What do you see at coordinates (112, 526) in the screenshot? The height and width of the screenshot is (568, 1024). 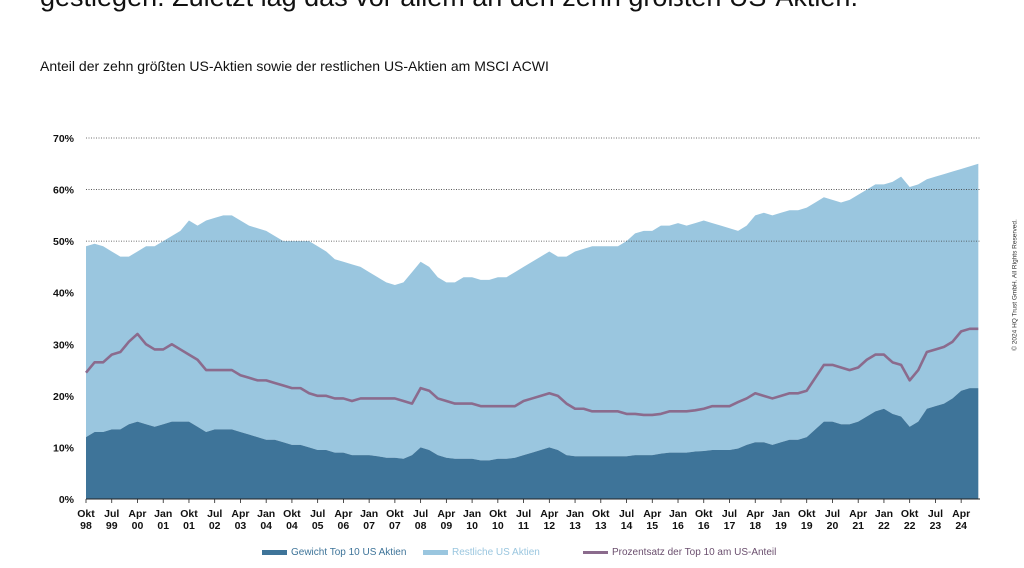 I see `x-tick-label: 99` at bounding box center [112, 526].